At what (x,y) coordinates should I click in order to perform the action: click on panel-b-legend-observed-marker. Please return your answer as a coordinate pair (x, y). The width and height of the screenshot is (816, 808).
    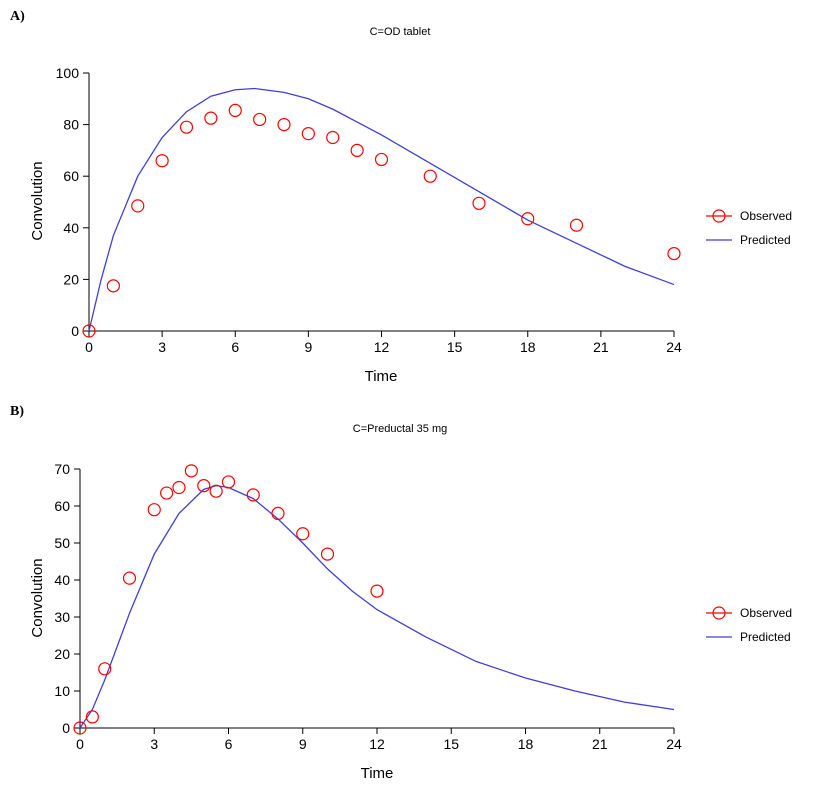
    Looking at the image, I should click on (719, 613).